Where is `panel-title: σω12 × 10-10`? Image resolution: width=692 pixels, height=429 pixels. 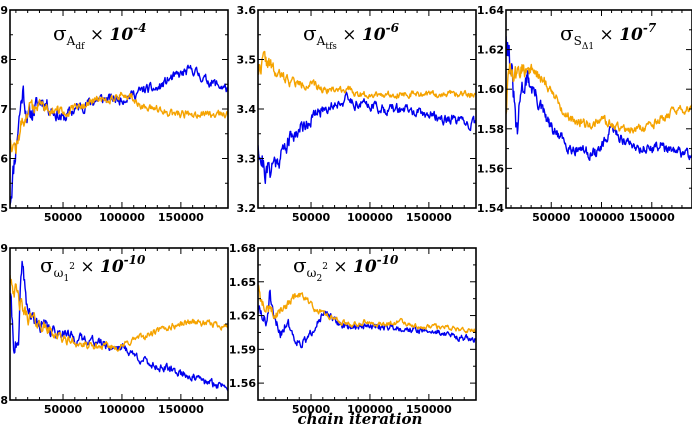 panel-title: σω12 × 10-10 is located at coordinates (93, 268).